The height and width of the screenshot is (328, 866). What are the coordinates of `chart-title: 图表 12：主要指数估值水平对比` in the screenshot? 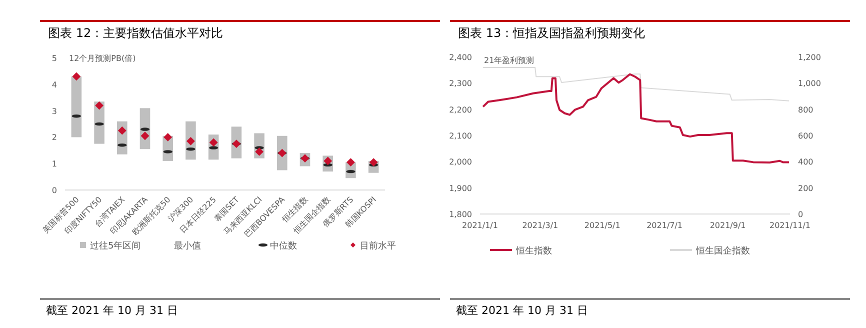 It's located at (136, 33).